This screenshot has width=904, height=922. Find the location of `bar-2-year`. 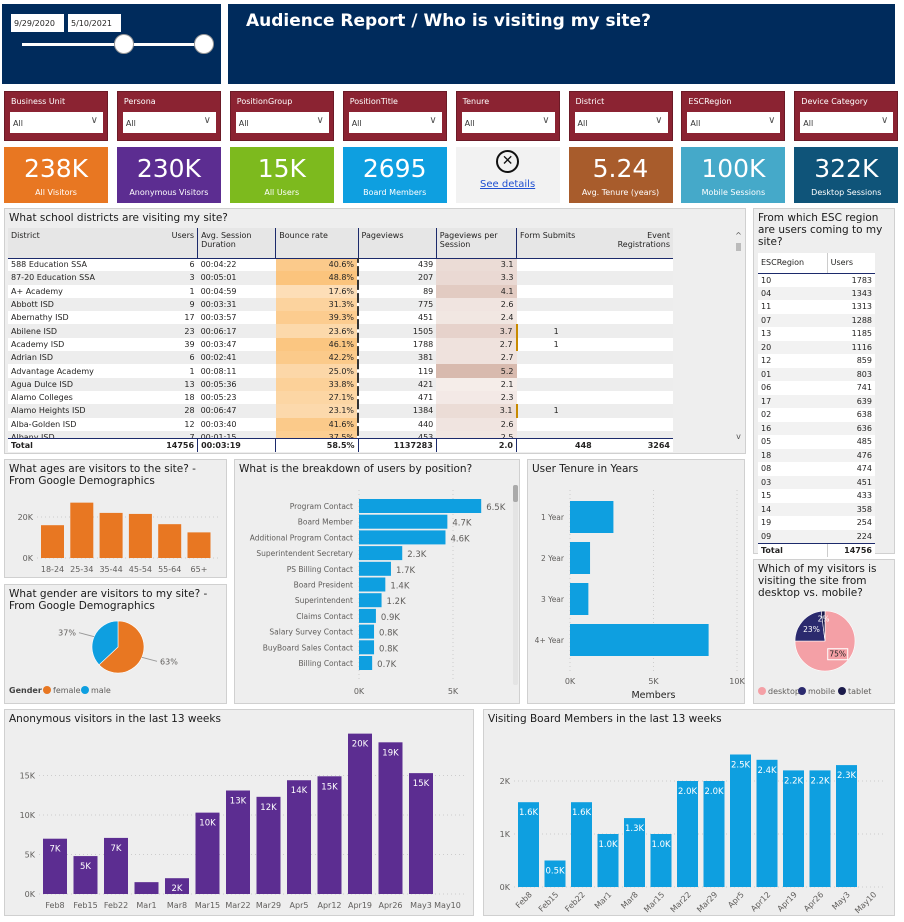

bar-2-year is located at coordinates (580, 558).